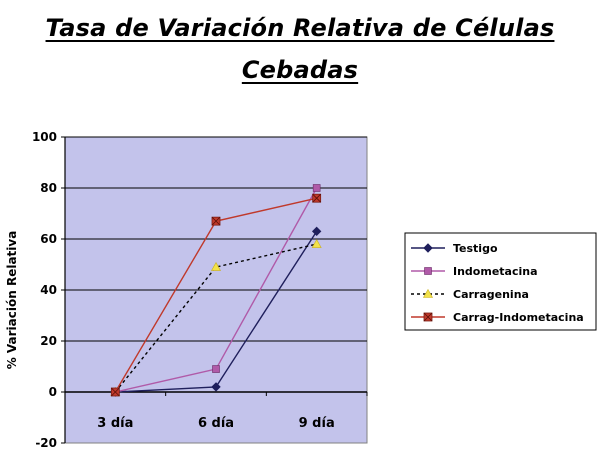 This screenshot has width=600, height=459. What do you see at coordinates (317, 423) in the screenshot?
I see `x-tick-label: 9 día` at bounding box center [317, 423].